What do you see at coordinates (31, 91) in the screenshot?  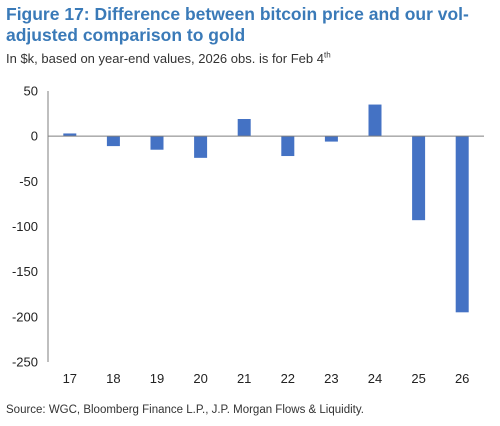 I see `y-tick-label: 50` at bounding box center [31, 91].